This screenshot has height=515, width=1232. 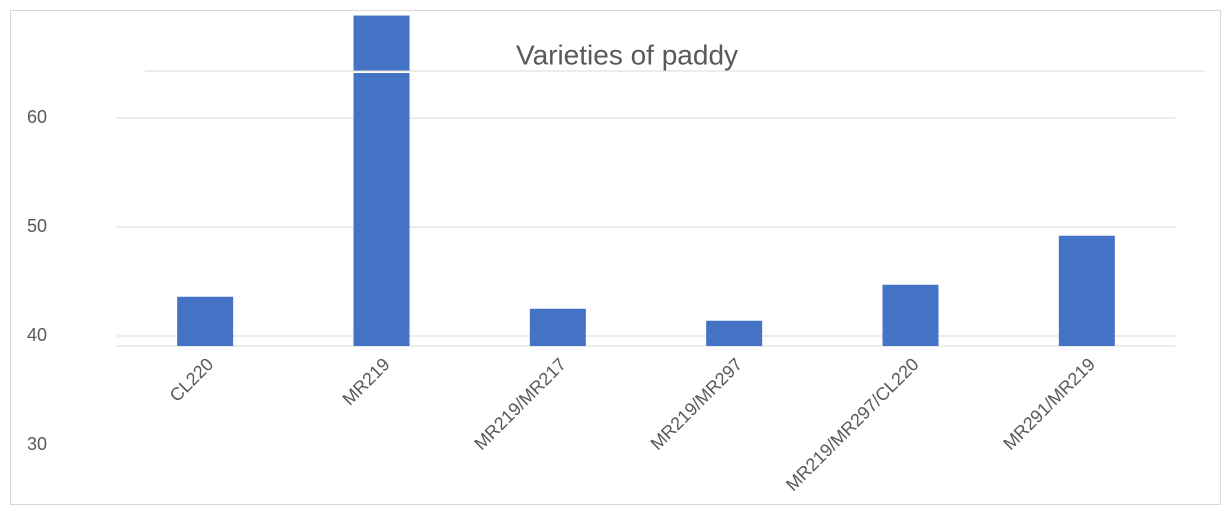 I want to click on y-tick-label: 40, so click(x=37, y=335).